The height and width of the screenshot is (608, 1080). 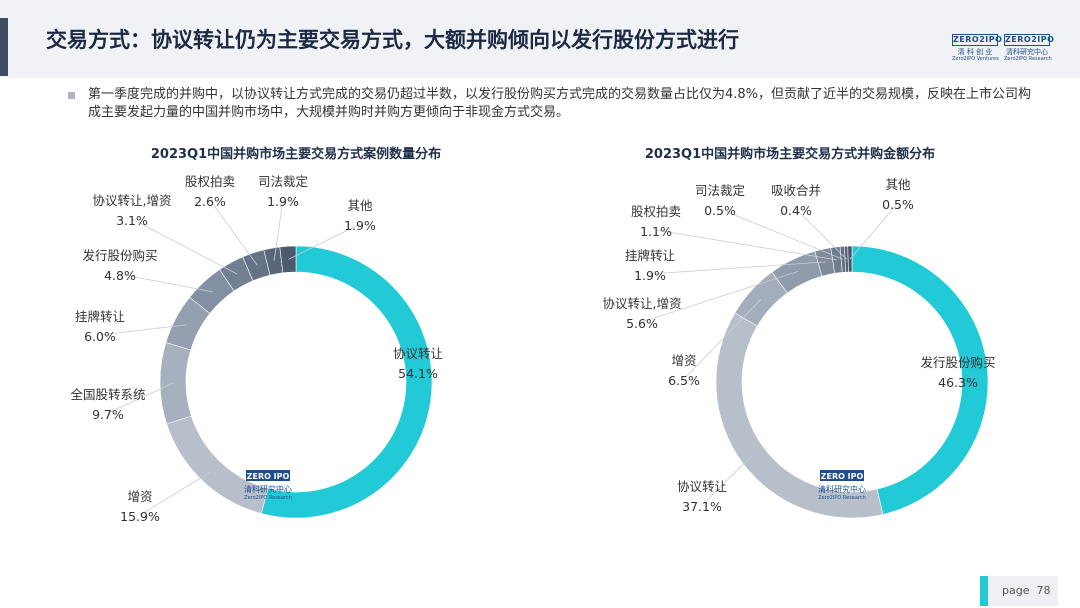 I want to click on slice-value-label: 46.3%, so click(x=958, y=382).